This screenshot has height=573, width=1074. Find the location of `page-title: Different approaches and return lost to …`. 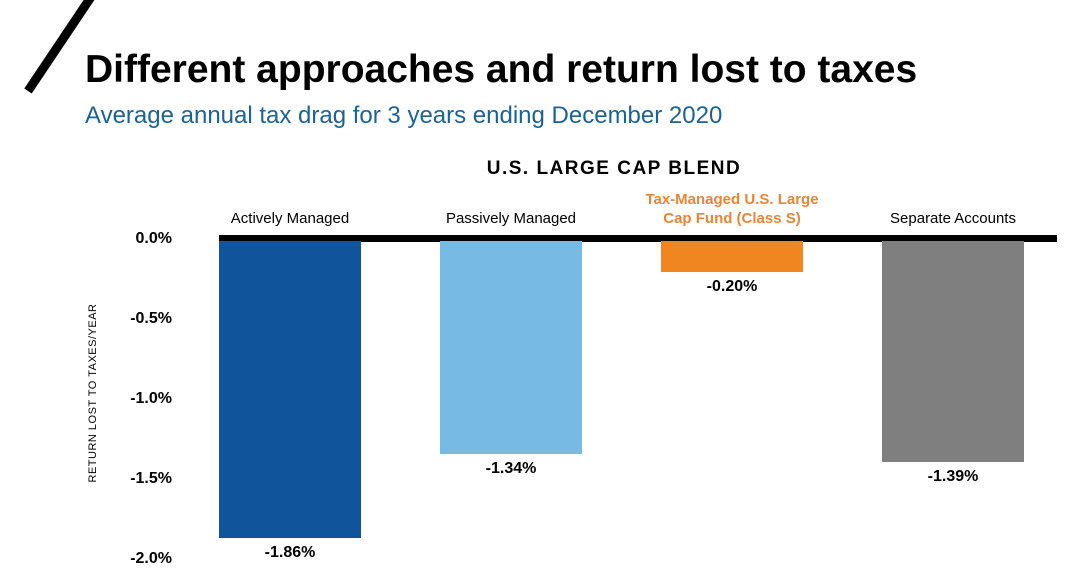

page-title: Different approaches and return lost to … is located at coordinates (501, 69).